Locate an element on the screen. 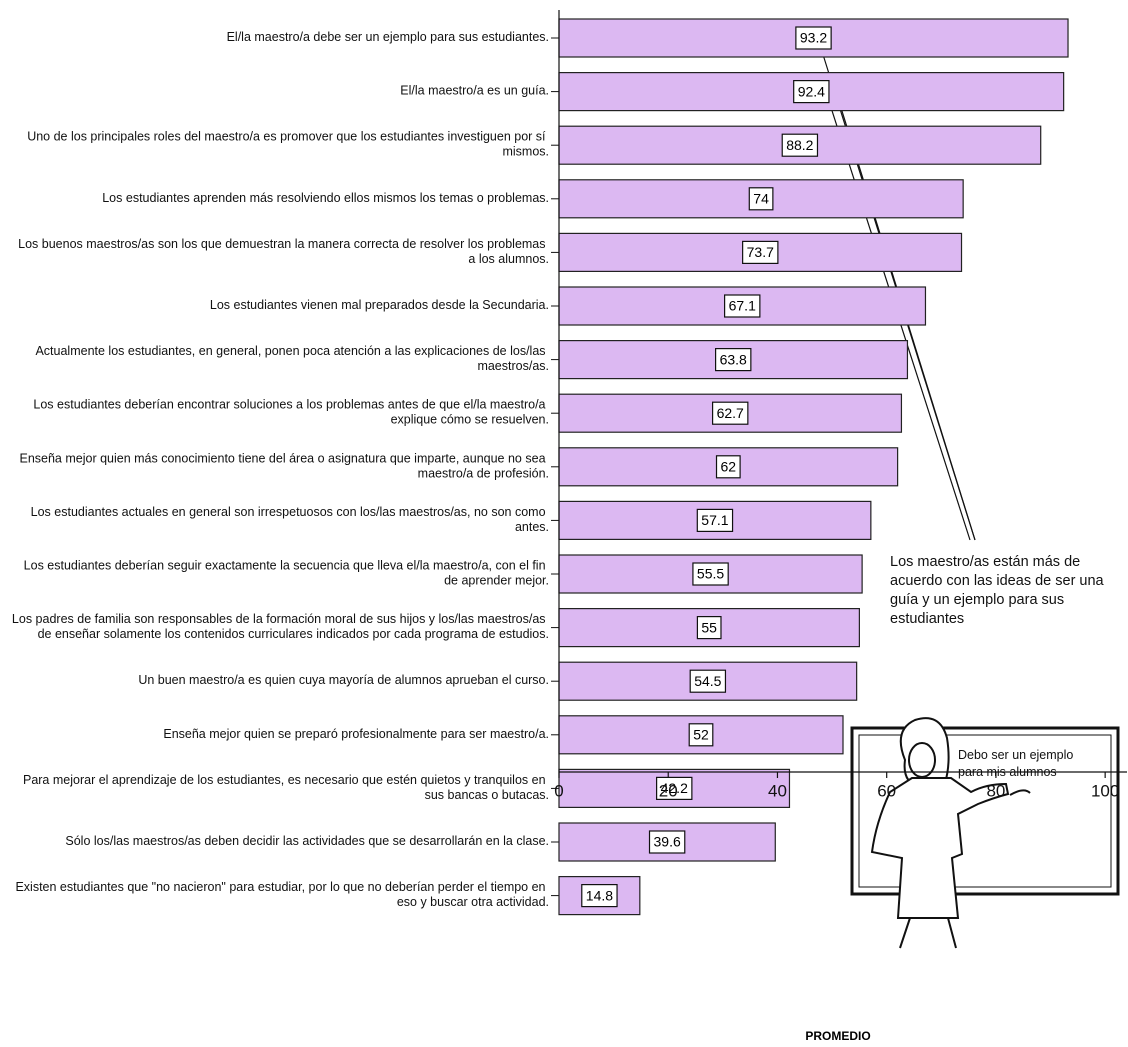 This screenshot has height=1047, width=1128. value-label: 55.5 is located at coordinates (710, 574).